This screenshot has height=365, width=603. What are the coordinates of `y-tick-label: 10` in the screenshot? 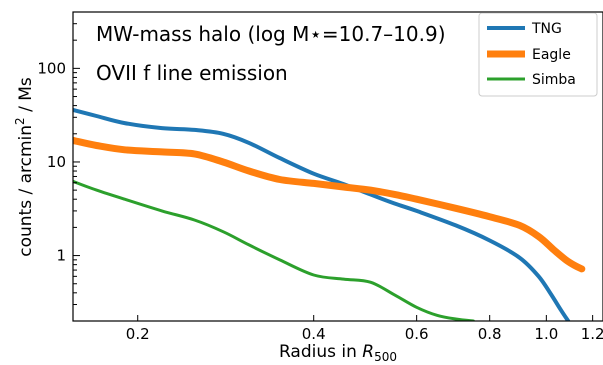 It's located at (56, 162).